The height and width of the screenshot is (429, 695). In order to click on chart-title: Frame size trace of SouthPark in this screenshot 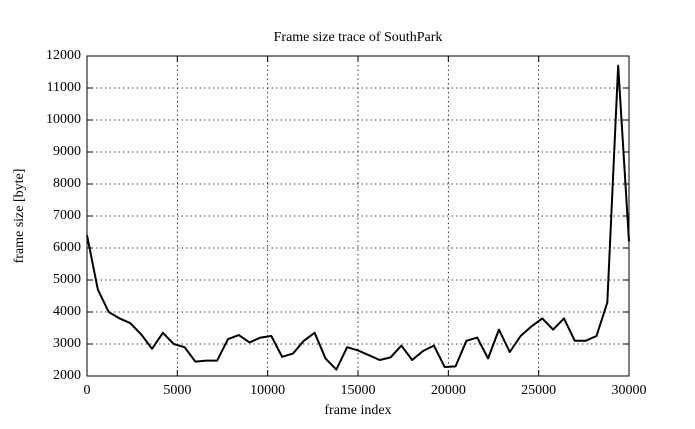, I will do `click(358, 37)`.